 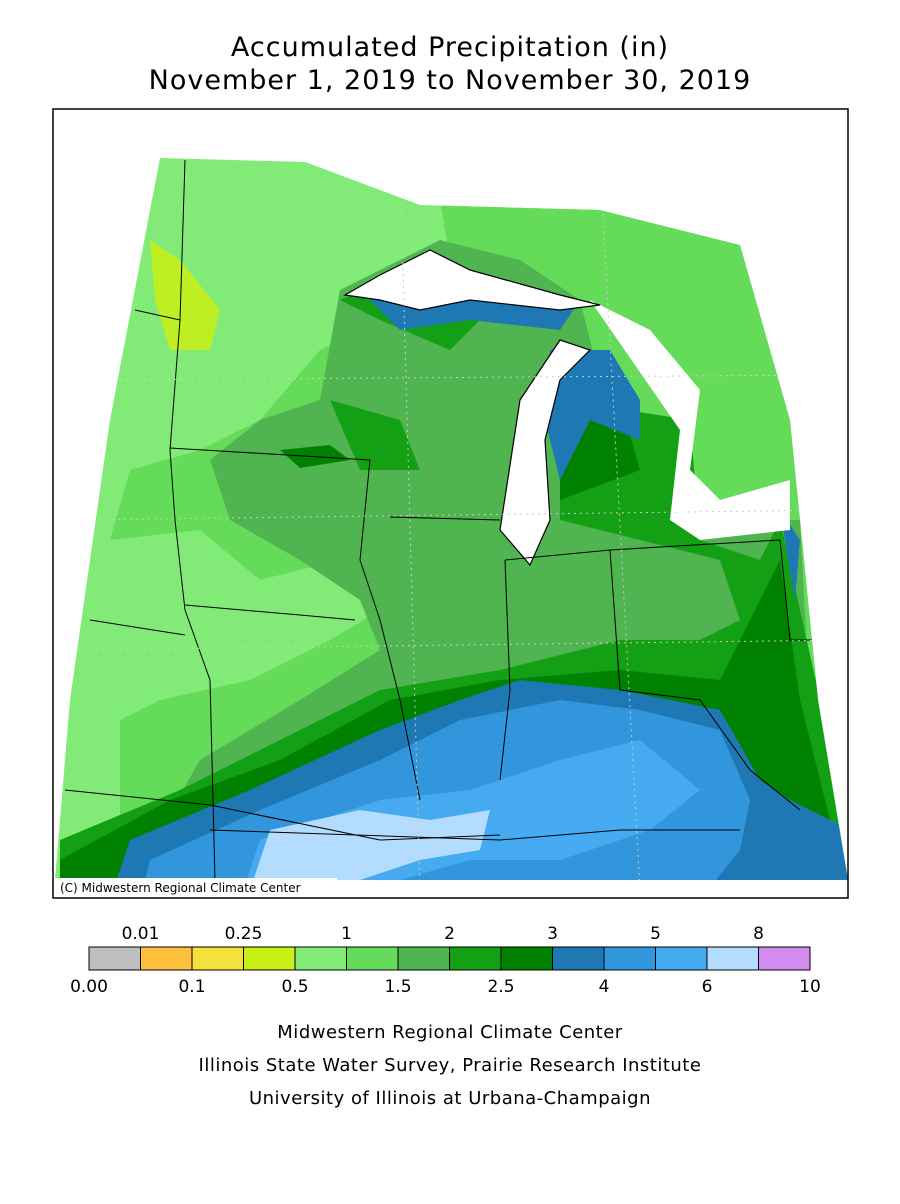 I want to click on legend-label: 2.5, so click(x=500, y=987).